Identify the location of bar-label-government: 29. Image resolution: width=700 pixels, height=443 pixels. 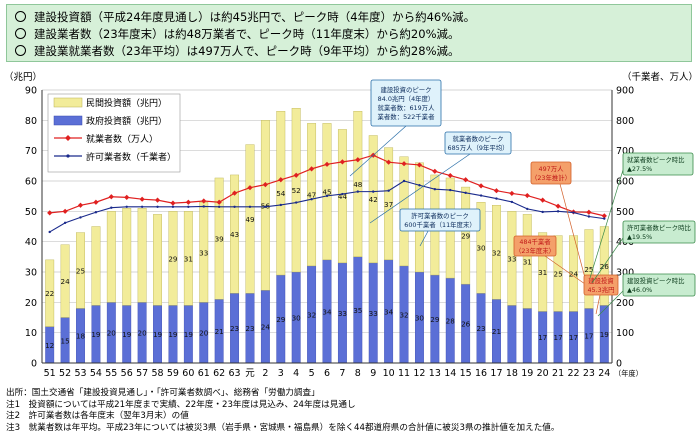
(435, 319).